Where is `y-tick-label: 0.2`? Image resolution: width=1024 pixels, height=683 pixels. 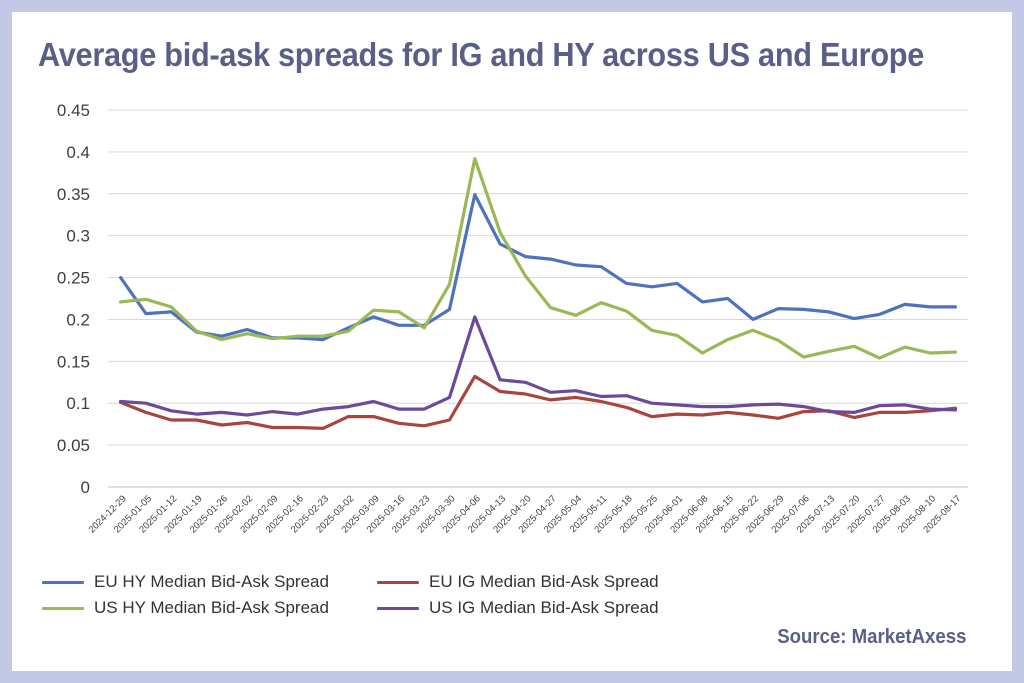
y-tick-label: 0.2 is located at coordinates (78, 319).